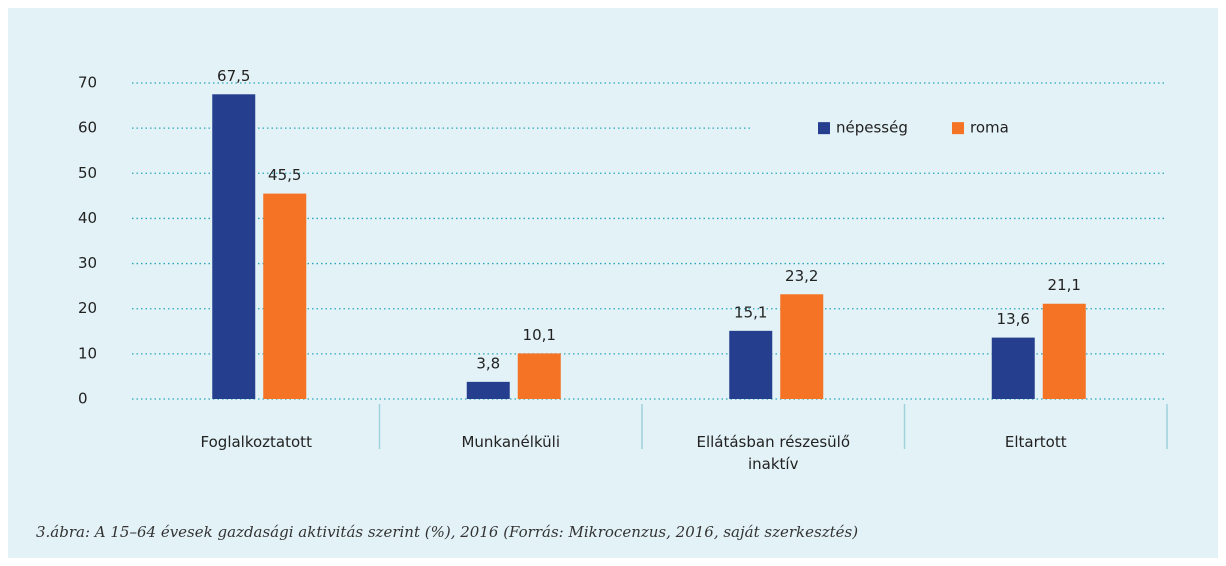  I want to click on value-label: 13,6, so click(1013, 319).